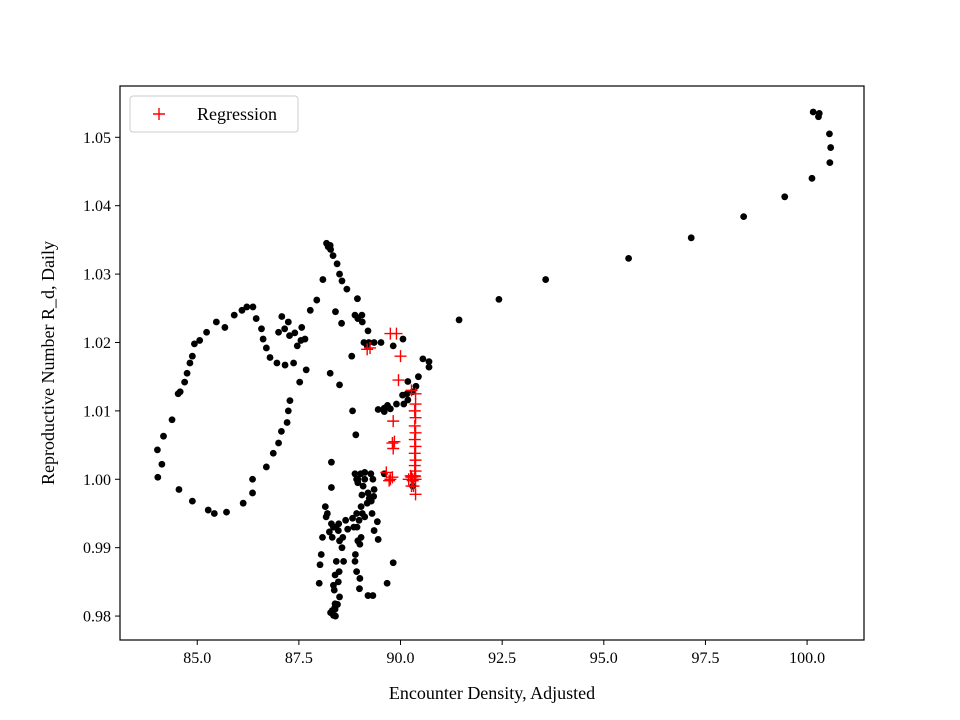 This screenshot has width=960, height=720. Describe the element at coordinates (237, 114) in the screenshot. I see `legend-label-regression: Regression` at that location.